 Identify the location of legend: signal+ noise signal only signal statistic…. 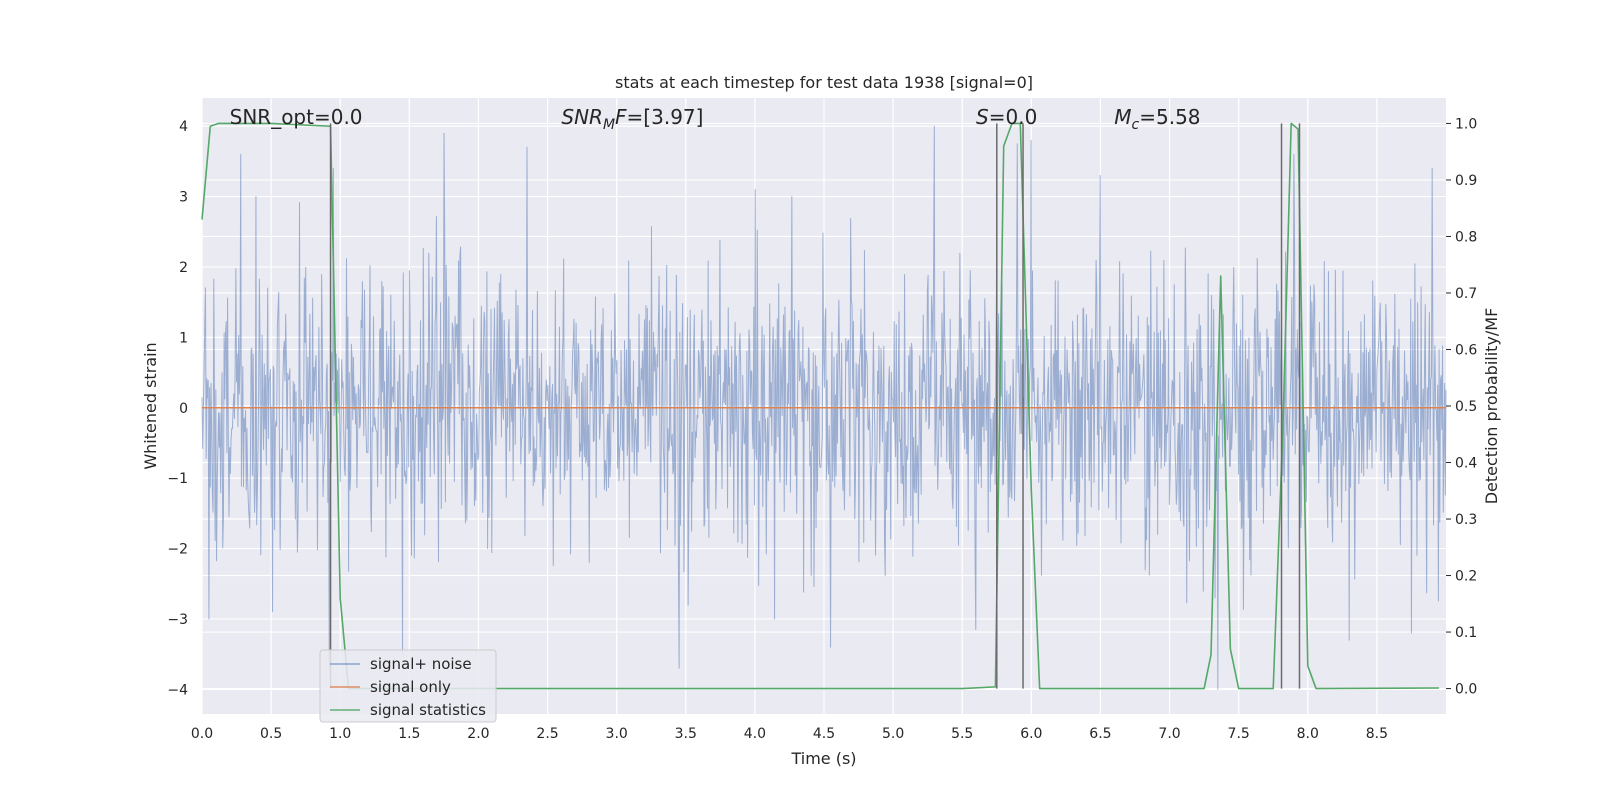
(408, 686).